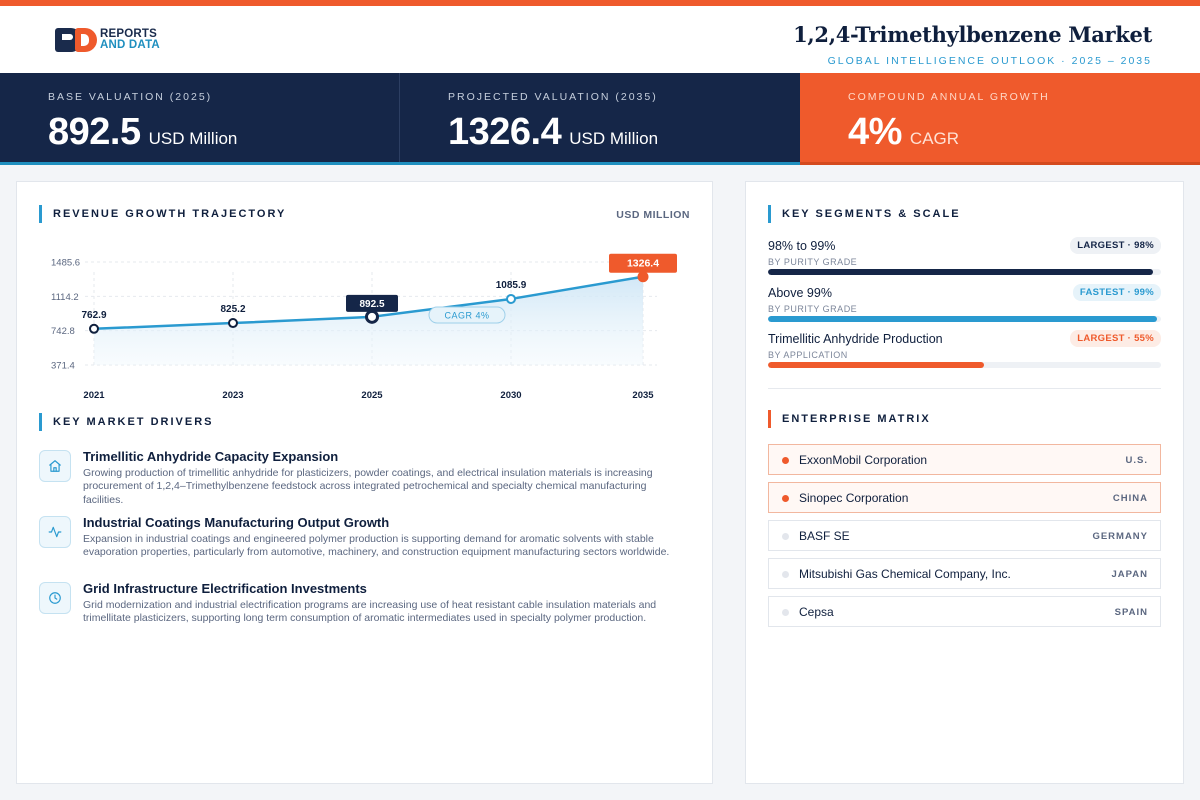  Describe the element at coordinates (399, 117) in the screenshot. I see `kpi-divider` at that location.